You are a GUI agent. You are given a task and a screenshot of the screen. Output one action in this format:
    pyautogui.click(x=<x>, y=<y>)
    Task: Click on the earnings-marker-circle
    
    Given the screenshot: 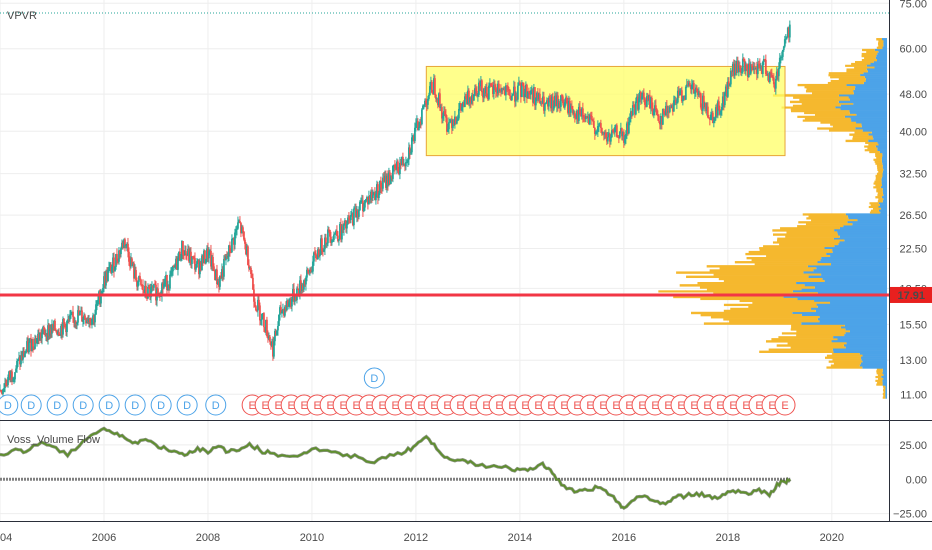 What is the action you would take?
    pyautogui.click(x=785, y=405)
    